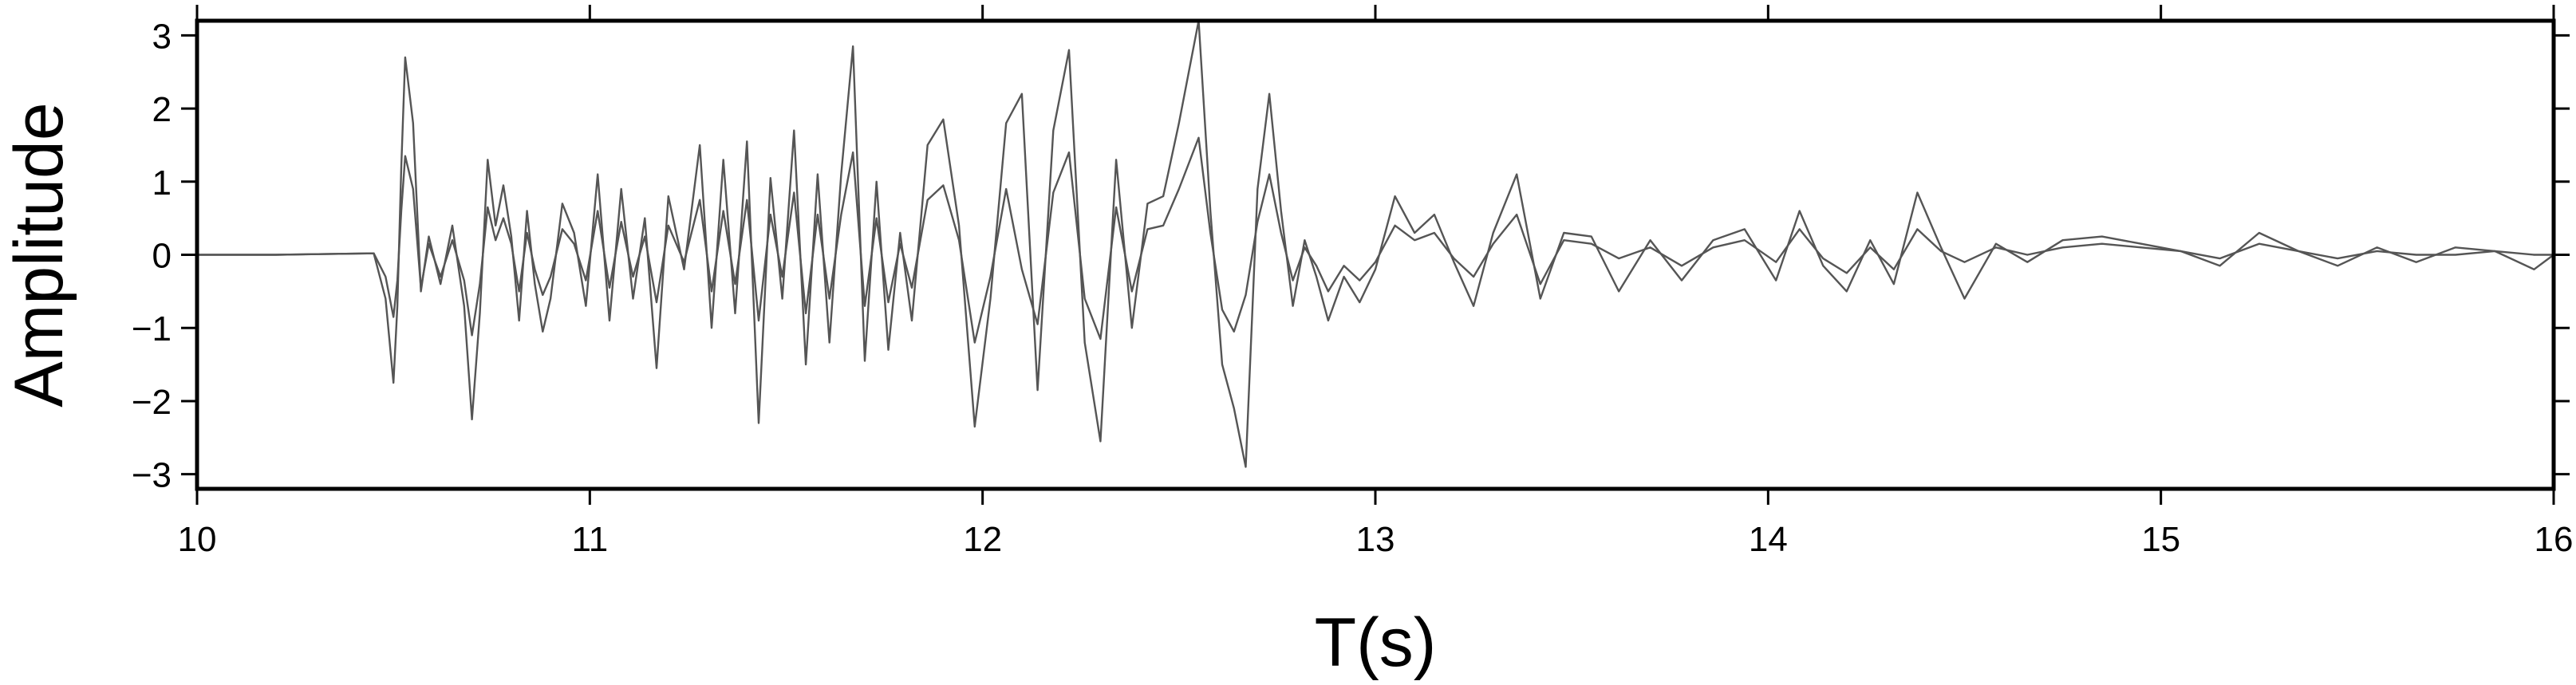 Image resolution: width=2576 pixels, height=685 pixels. Describe the element at coordinates (1376, 642) in the screenshot. I see `x-axis-label: T(s)` at that location.